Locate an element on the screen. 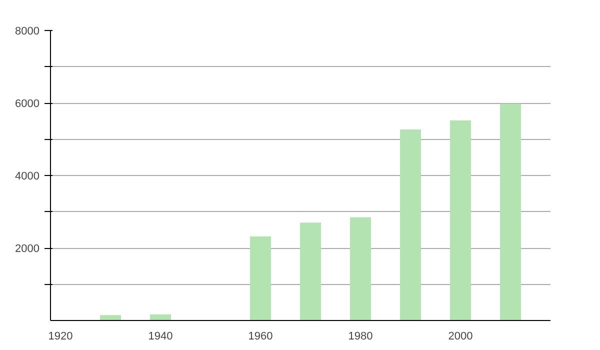  y-tick-label: 2000 is located at coordinates (27, 249).